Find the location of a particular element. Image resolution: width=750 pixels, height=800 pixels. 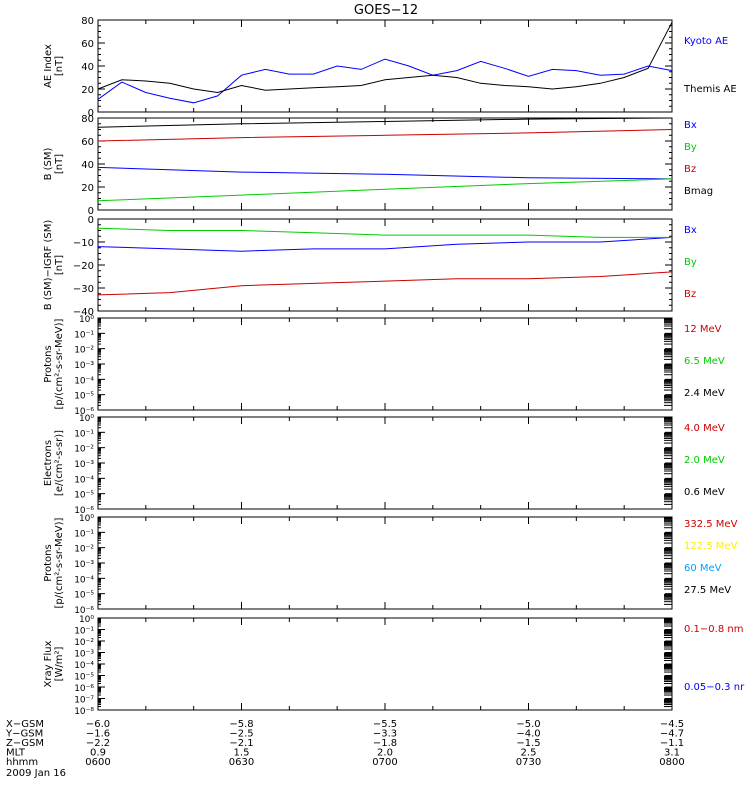

y-axis-label-line: [e/(cm²-s-sr)] is located at coordinates (59, 463).